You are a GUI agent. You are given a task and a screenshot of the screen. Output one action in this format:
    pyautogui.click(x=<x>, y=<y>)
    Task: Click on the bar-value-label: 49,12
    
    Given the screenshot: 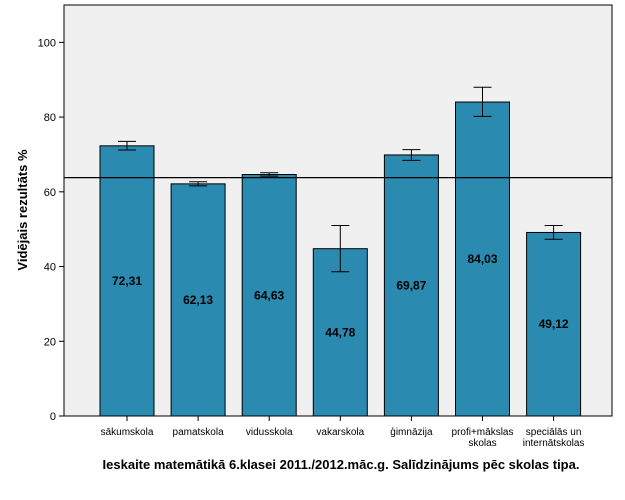 What is the action you would take?
    pyautogui.click(x=554, y=324)
    